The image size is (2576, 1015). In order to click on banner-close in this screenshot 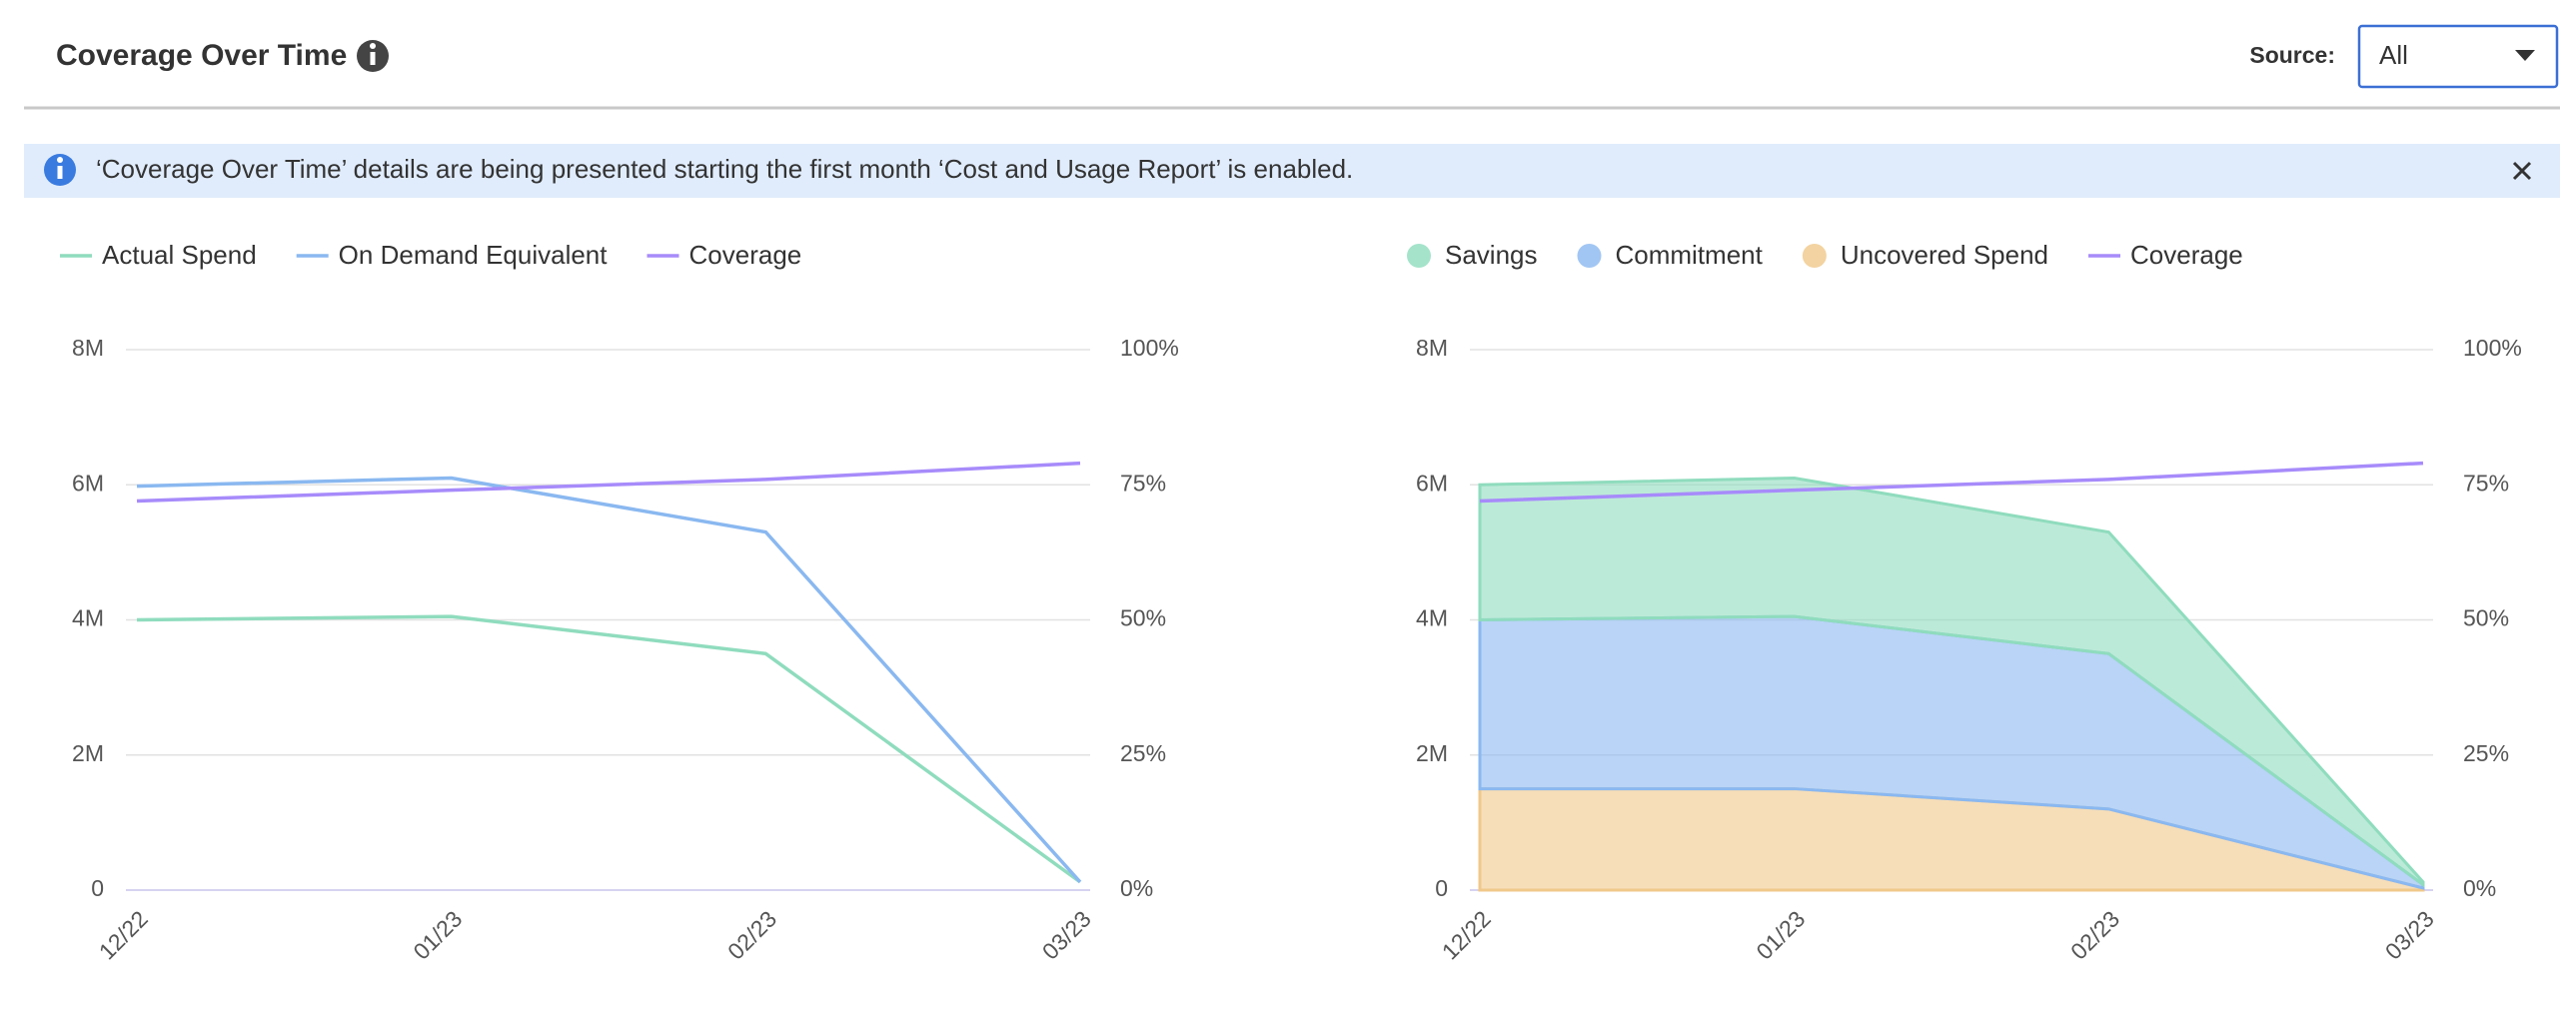, I will do `click(2522, 171)`.